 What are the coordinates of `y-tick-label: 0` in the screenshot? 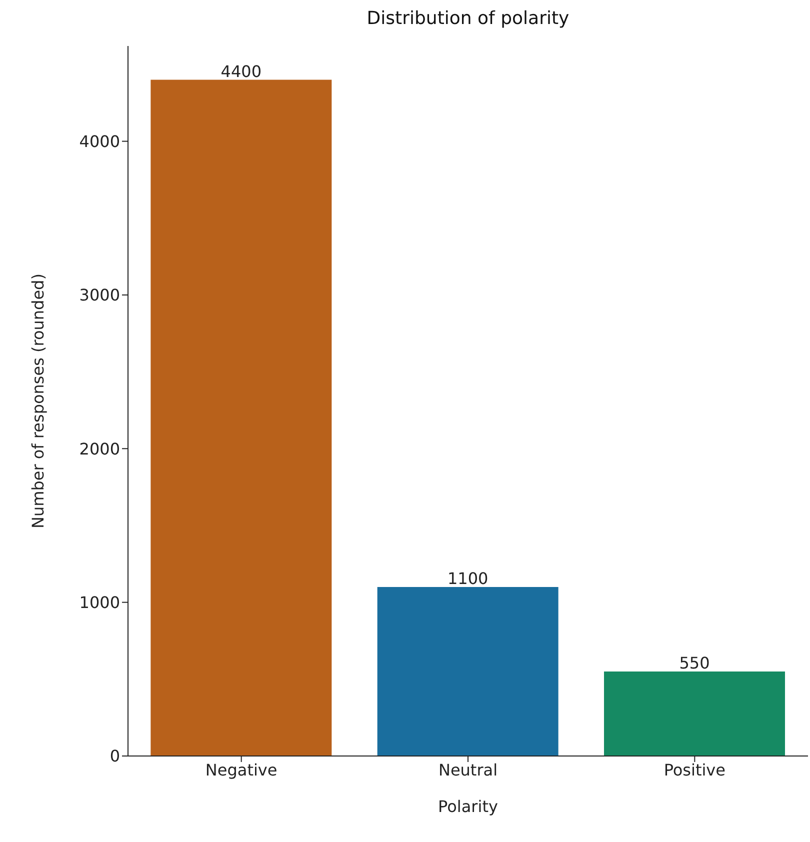 It's located at (115, 756).